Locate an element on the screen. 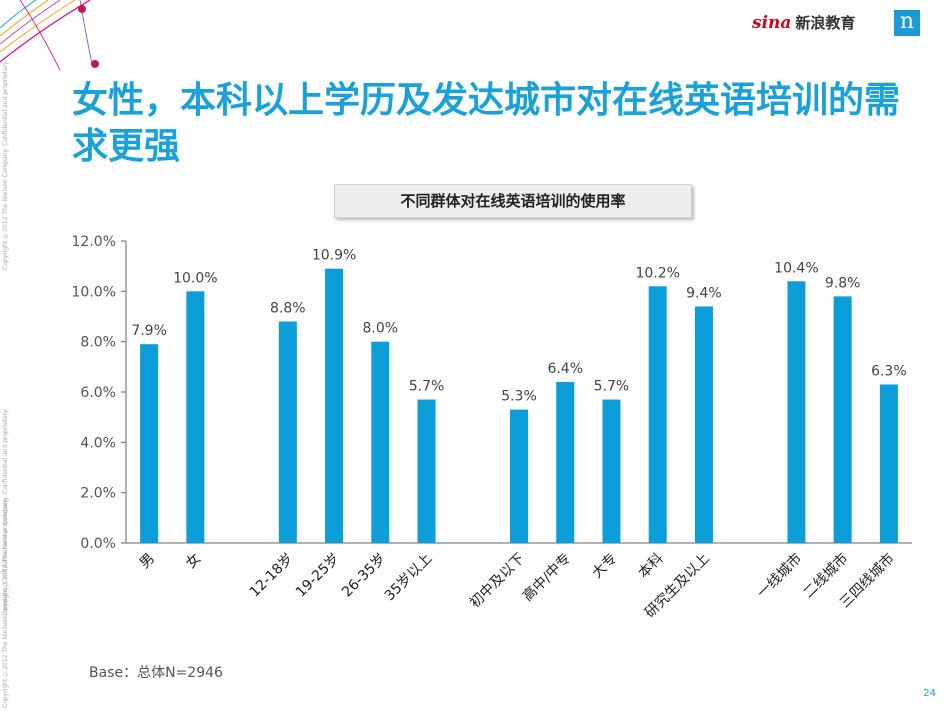  y-tick-label: 2.0% is located at coordinates (98, 494).